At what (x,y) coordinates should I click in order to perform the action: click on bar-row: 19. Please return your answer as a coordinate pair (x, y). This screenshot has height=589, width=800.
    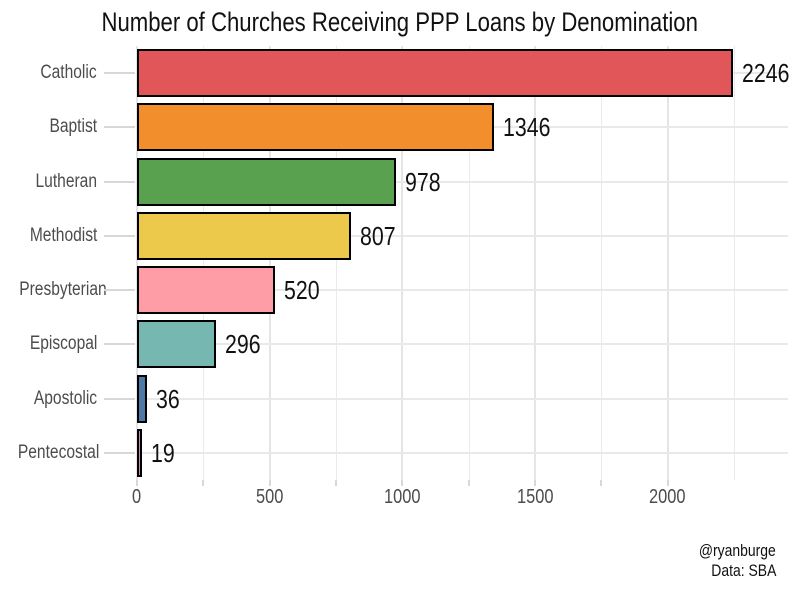
    Looking at the image, I should click on (462, 452).